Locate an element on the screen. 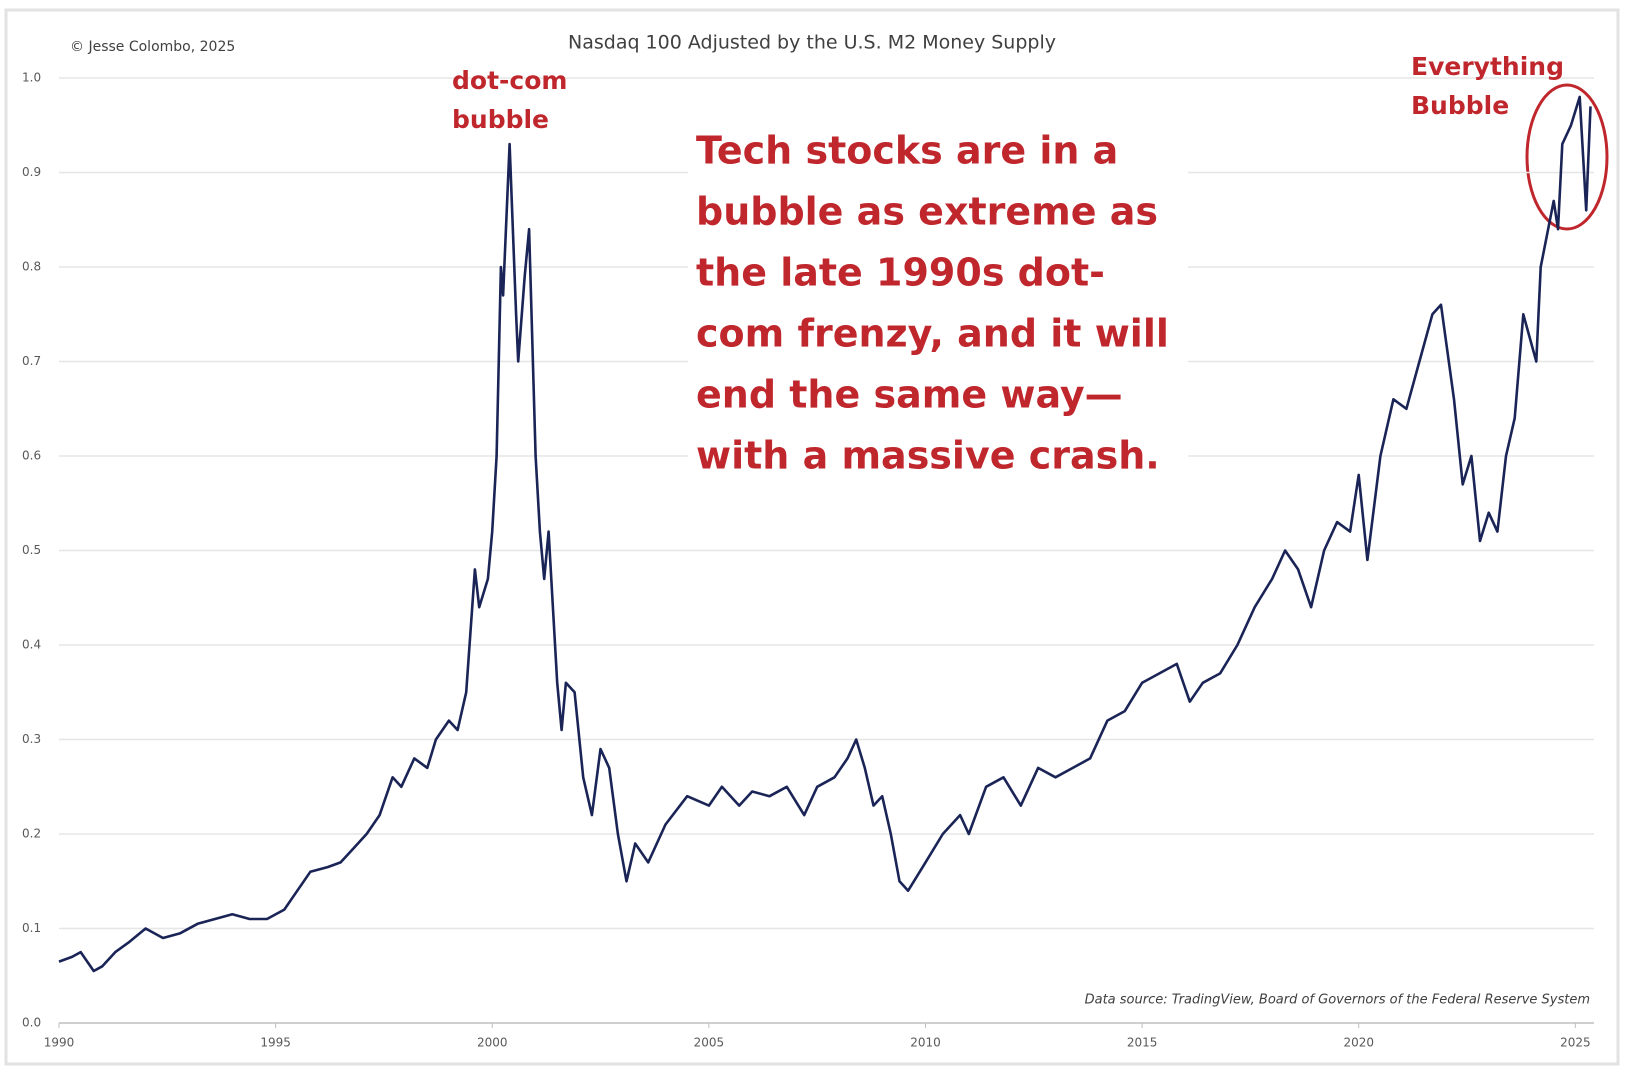  x-tick-label: 2015 is located at coordinates (1142, 1043).